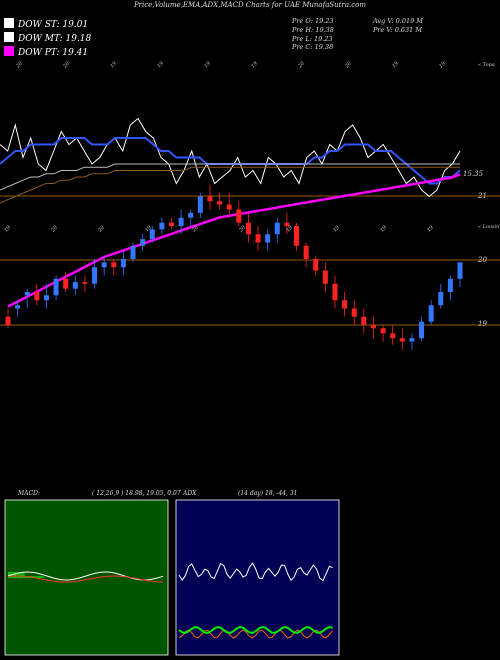 The width and height of the screenshot is (500, 660). What do you see at coordinates (53, 53) in the screenshot?
I see `legend-label: DOW PT: 19.41` at bounding box center [53, 53].